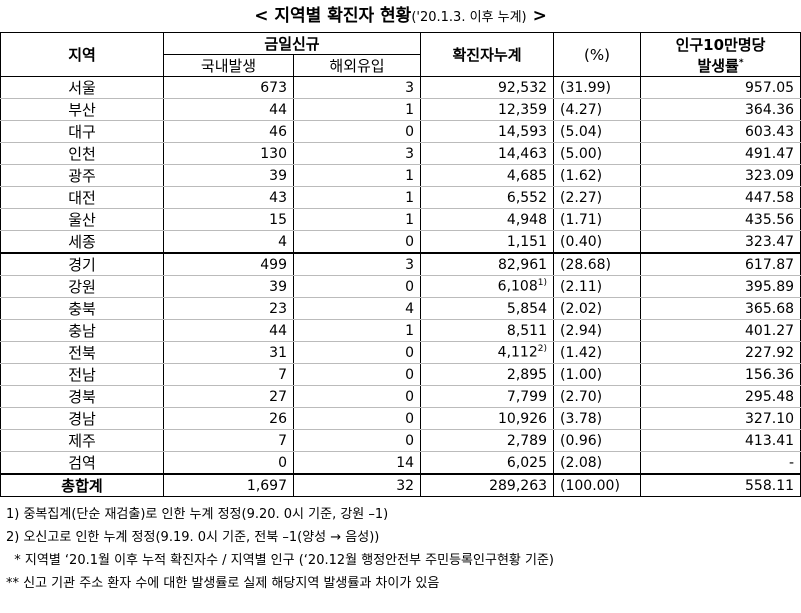 This screenshot has width=801, height=613. I want to click on table-cell: 울산, so click(82, 219).